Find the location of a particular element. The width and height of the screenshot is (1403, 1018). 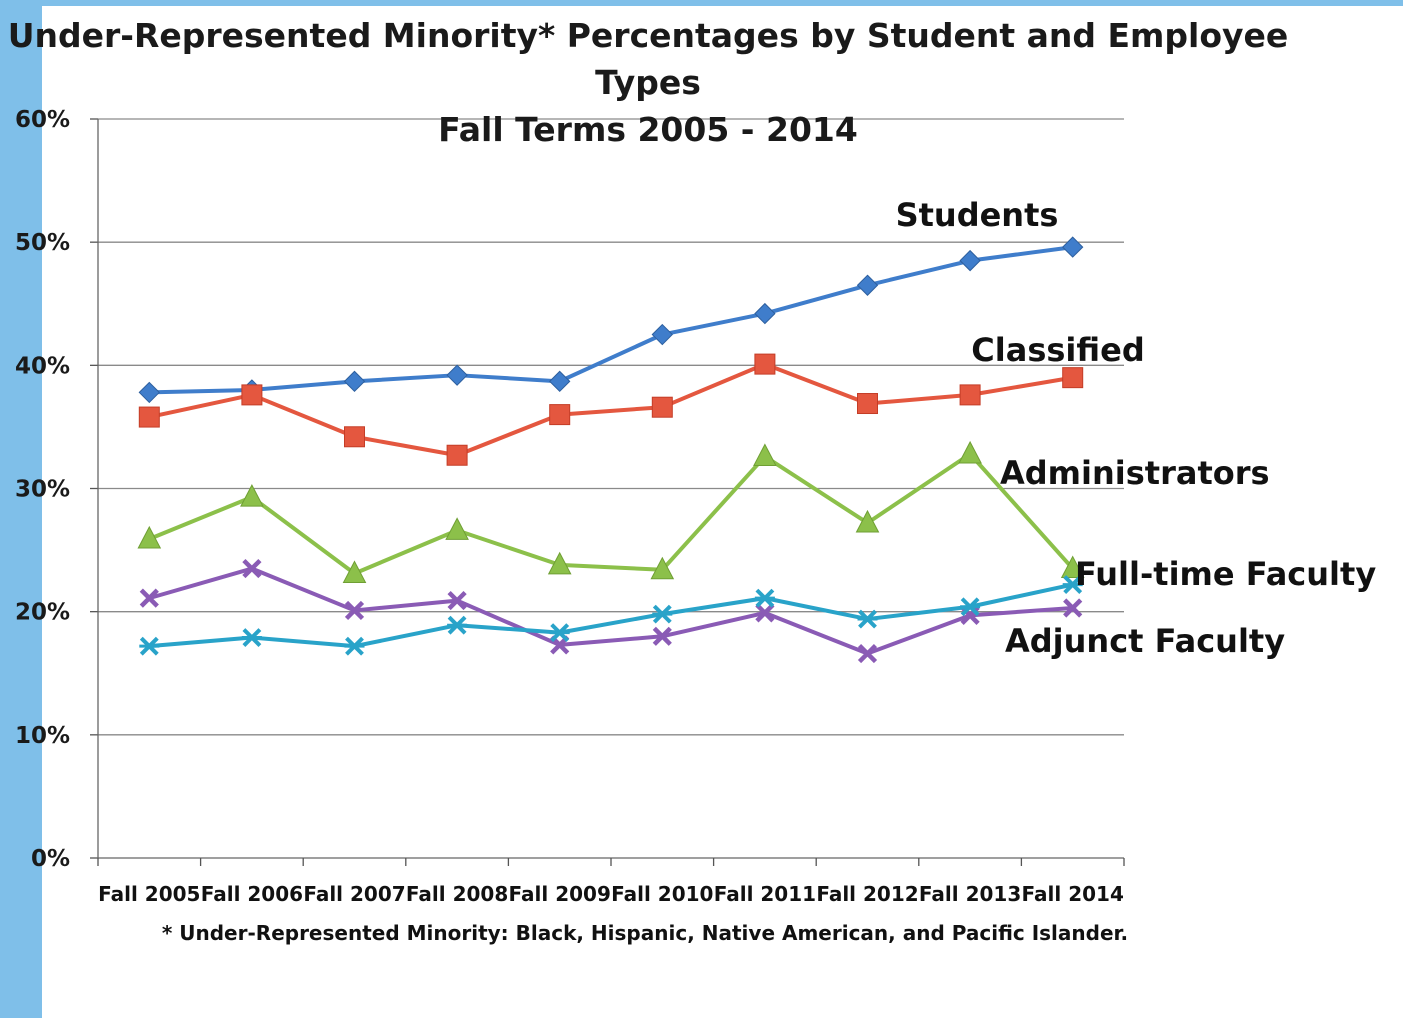

series-line-adjunct-faculty is located at coordinates (610, 611).